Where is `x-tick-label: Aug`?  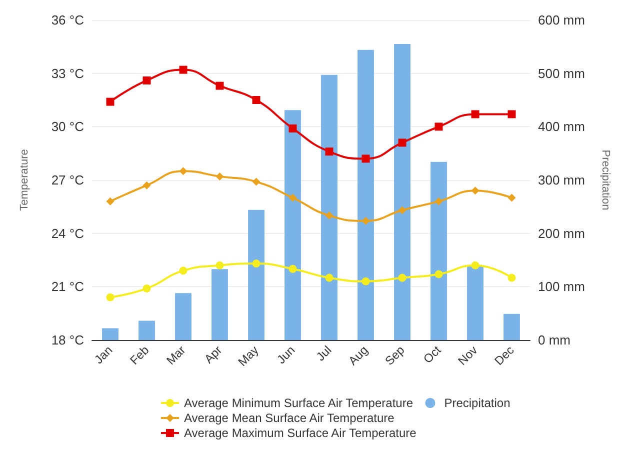 x-tick-label: Aug is located at coordinates (358, 355).